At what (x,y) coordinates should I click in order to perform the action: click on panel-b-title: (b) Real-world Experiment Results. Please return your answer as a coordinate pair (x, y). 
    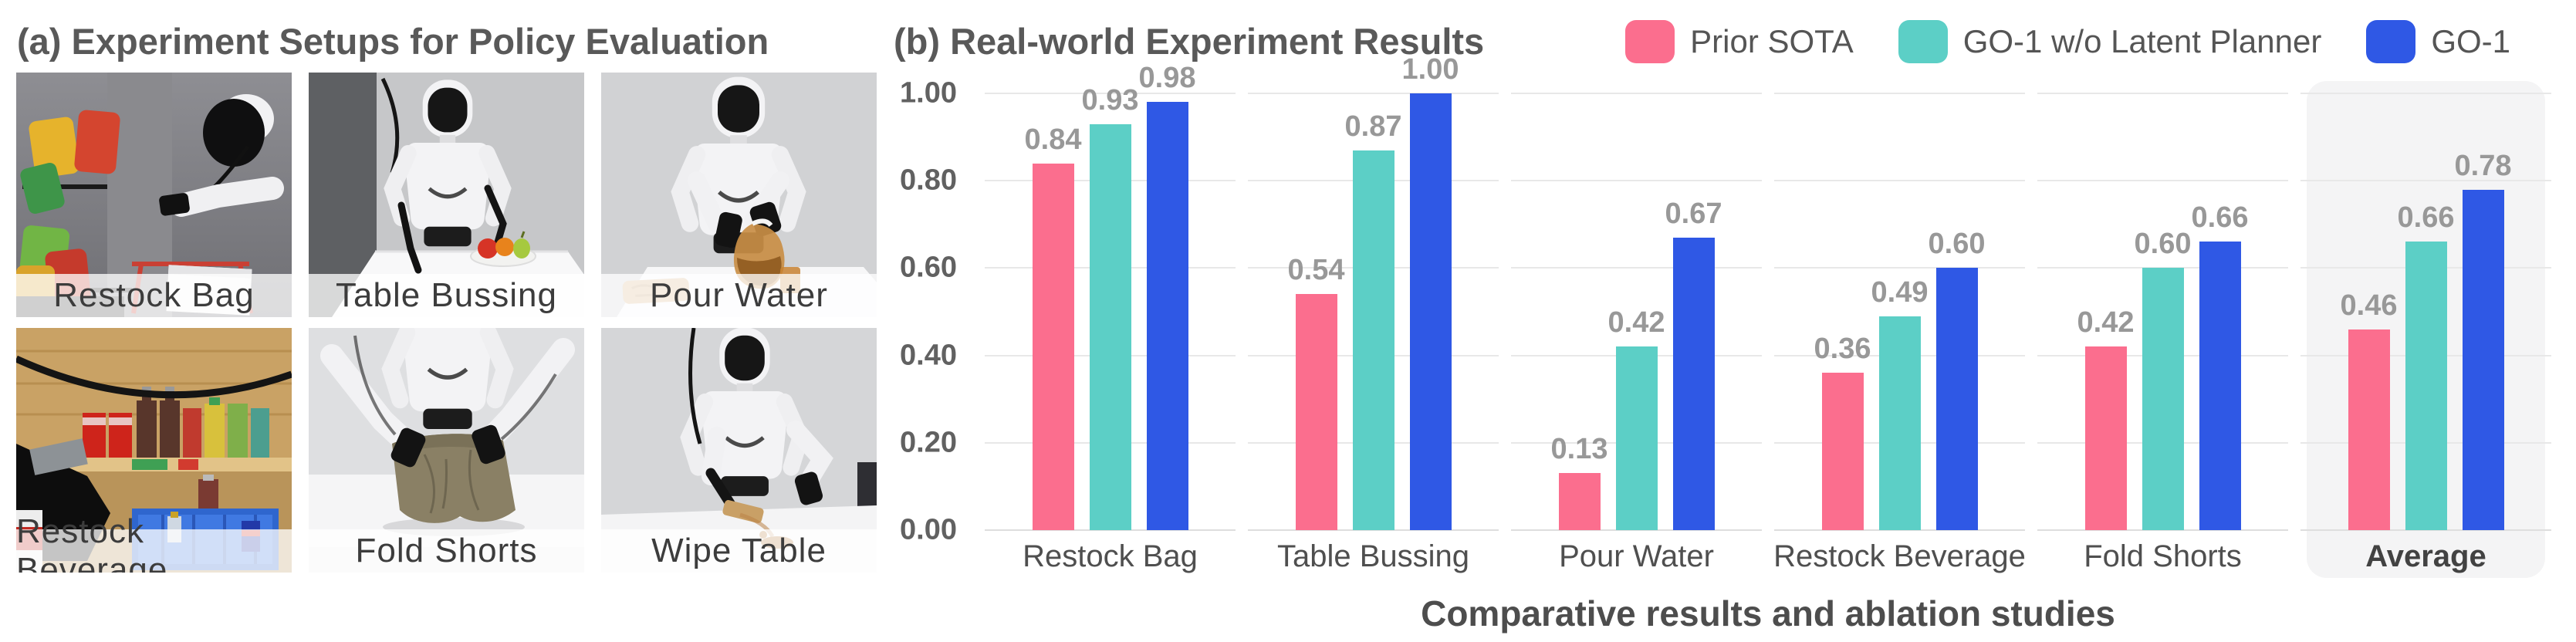
    Looking at the image, I should click on (1189, 41).